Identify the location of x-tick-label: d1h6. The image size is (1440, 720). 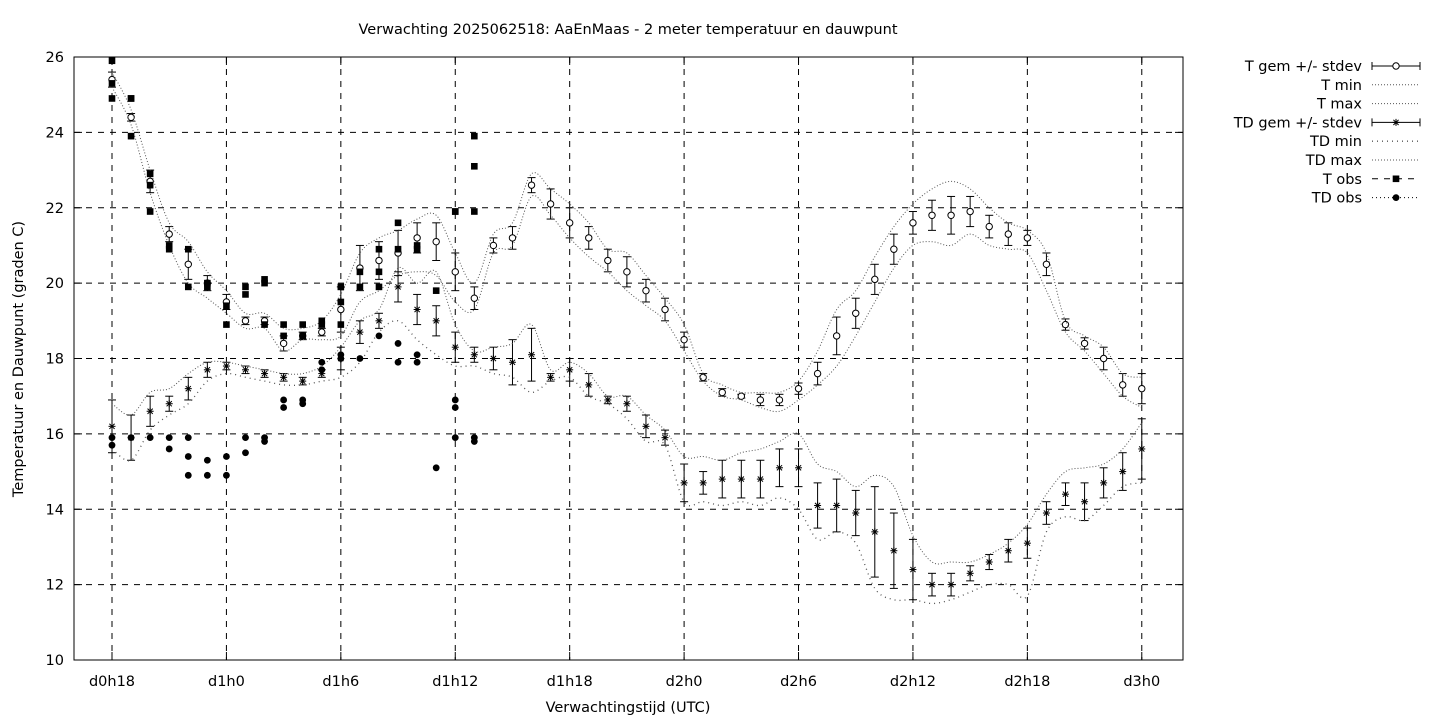
(340, 682).